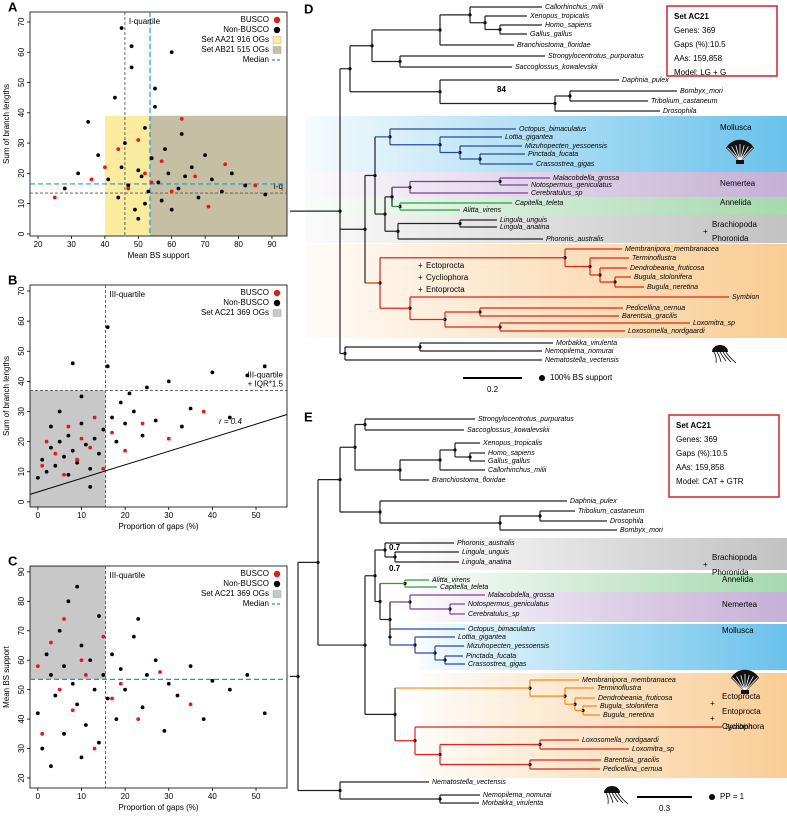 The image size is (787, 820). I want to click on leaf-label: Lingula_anatina, so click(525, 227).